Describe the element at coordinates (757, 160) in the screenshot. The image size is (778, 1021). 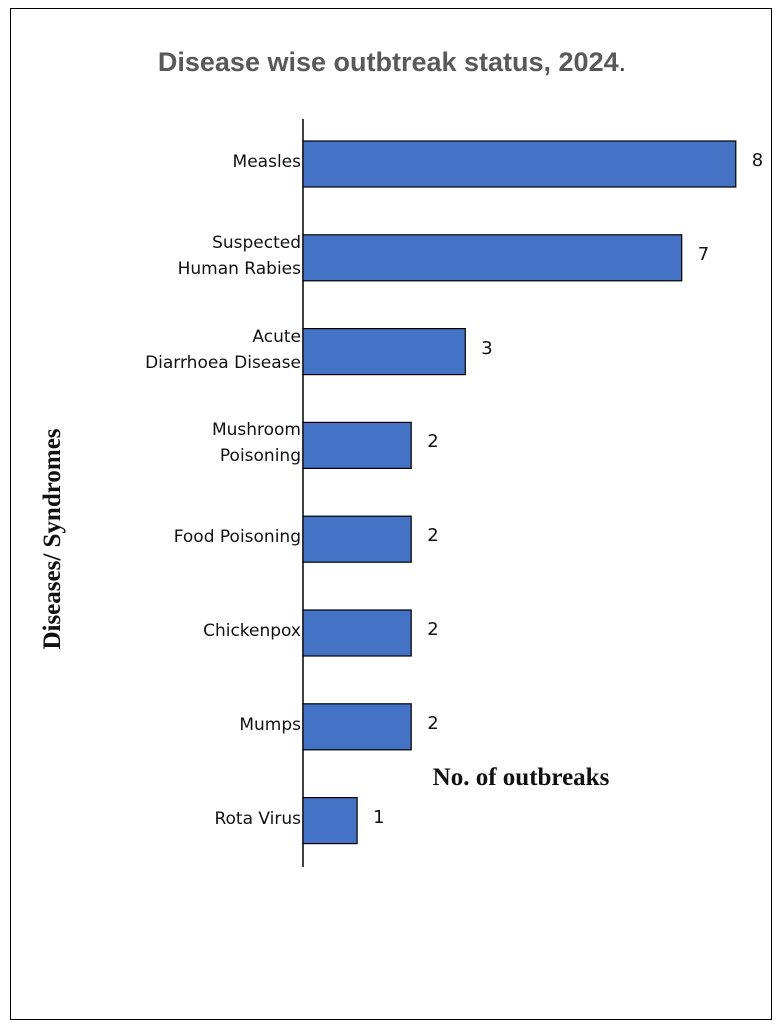
I see `data-label-1: 8` at that location.